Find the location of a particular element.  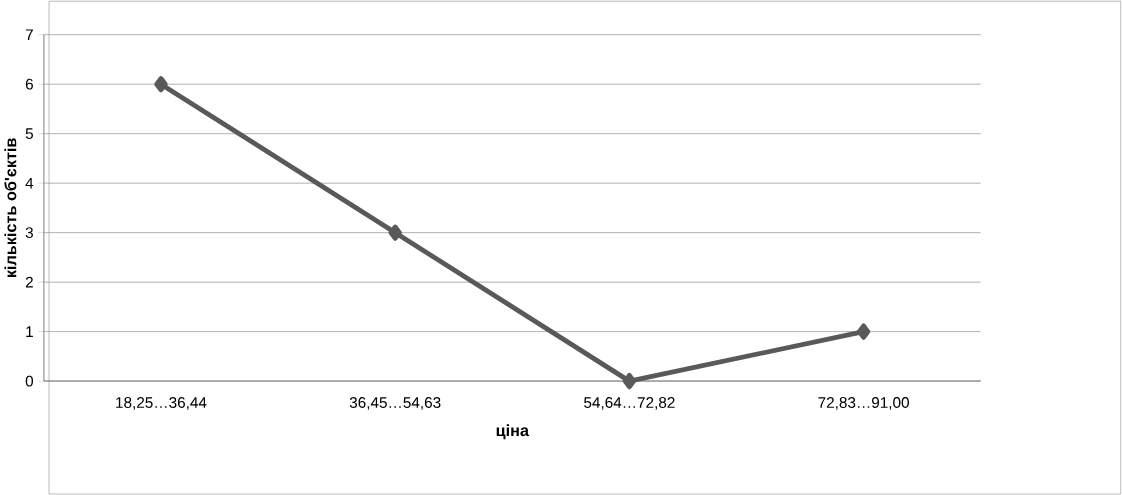

y-tick-label: 7 is located at coordinates (29, 34).